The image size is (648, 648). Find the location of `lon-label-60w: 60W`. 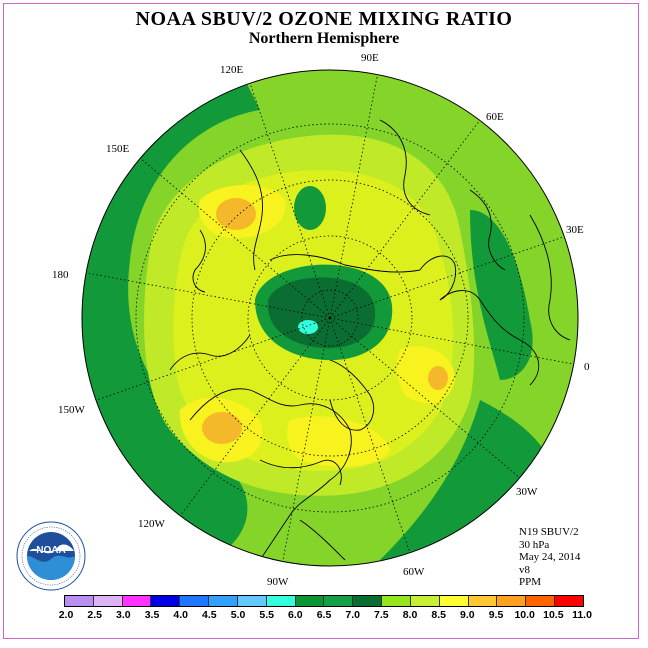

lon-label-60w: 60W is located at coordinates (414, 572).